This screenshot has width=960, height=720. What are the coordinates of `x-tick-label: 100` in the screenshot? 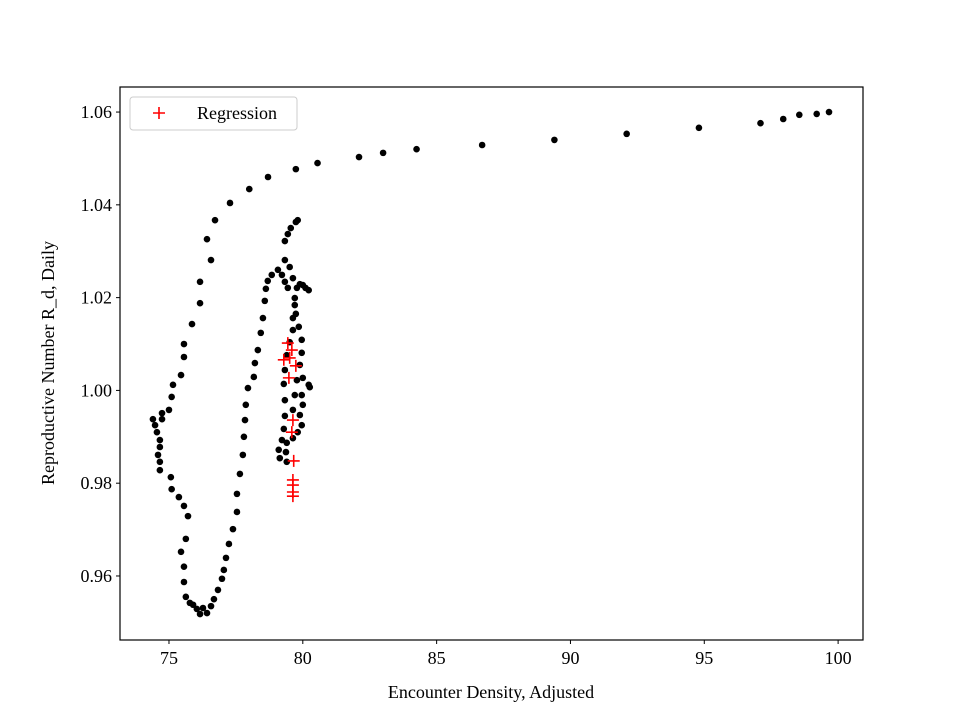 It's located at (838, 658).